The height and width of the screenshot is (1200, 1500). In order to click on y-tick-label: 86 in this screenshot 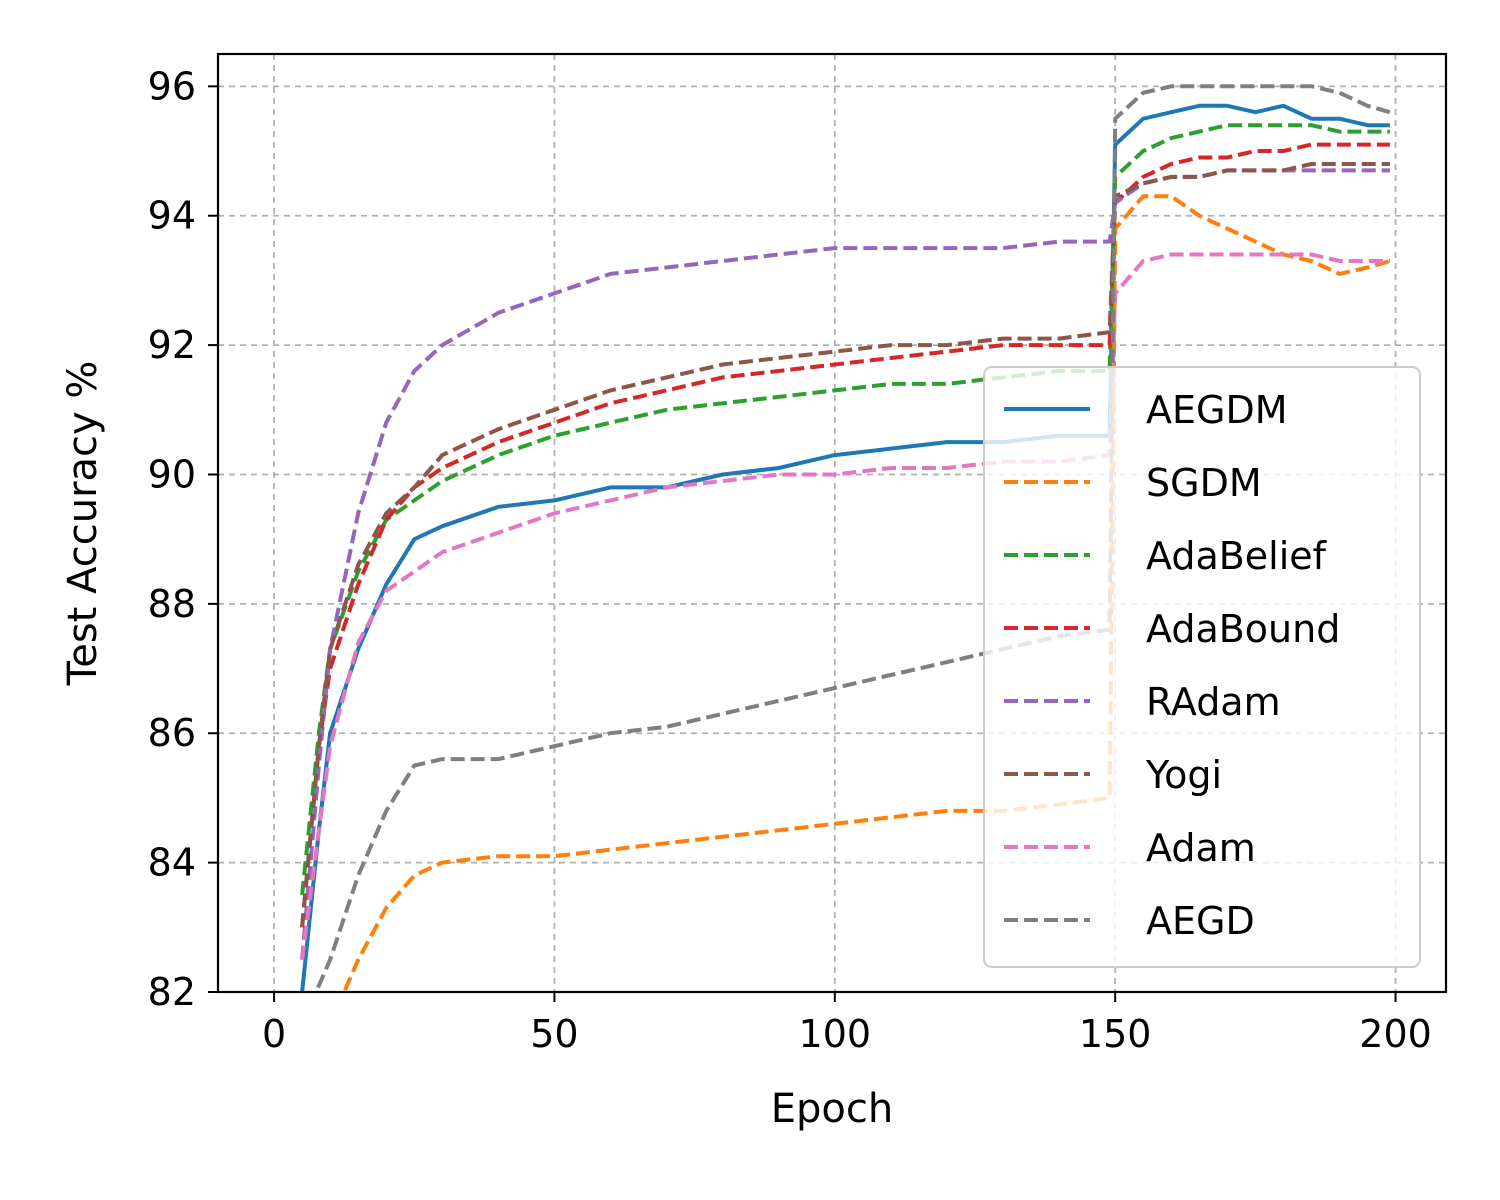, I will do `click(172, 733)`.